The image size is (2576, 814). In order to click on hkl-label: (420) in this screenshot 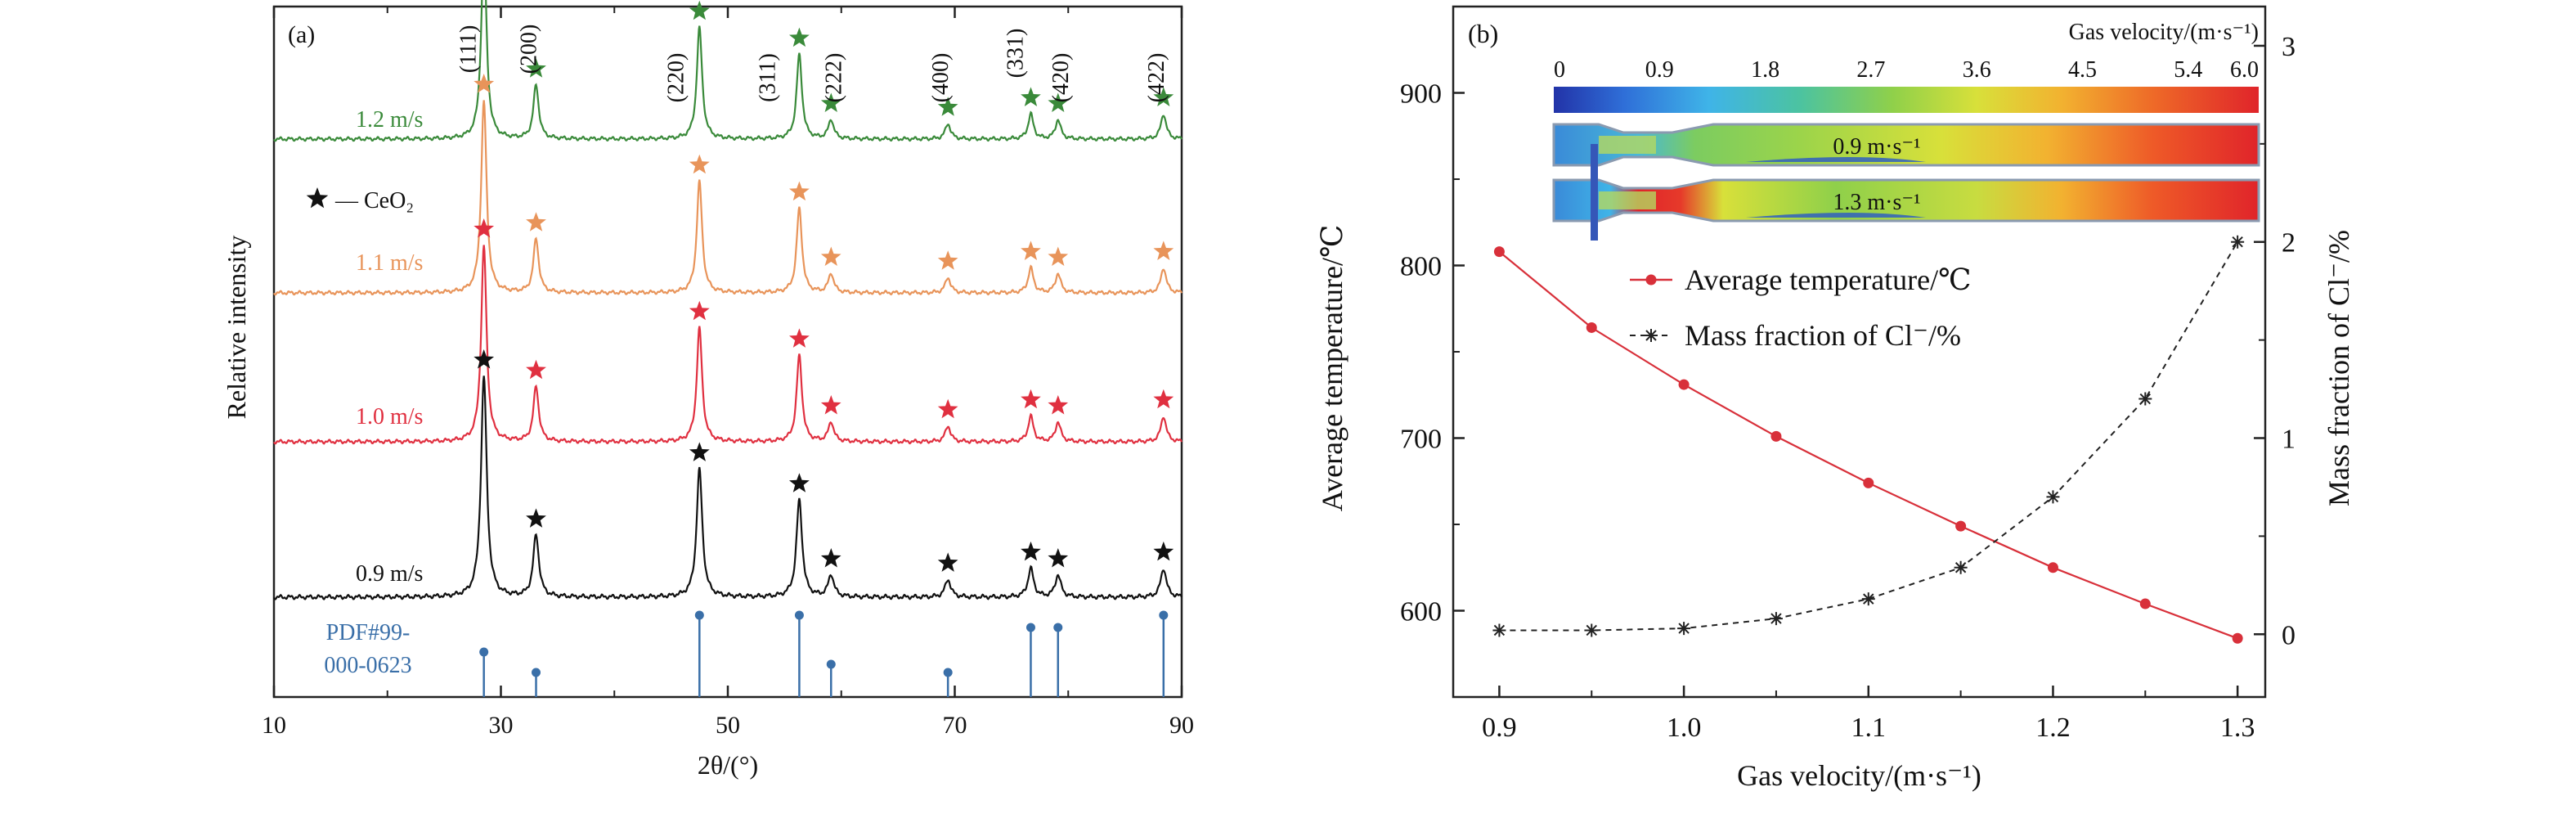, I will do `click(1061, 78)`.